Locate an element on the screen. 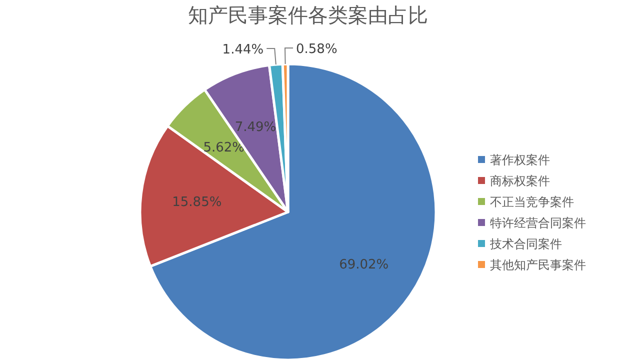  data-label: 15.85% is located at coordinates (197, 202).